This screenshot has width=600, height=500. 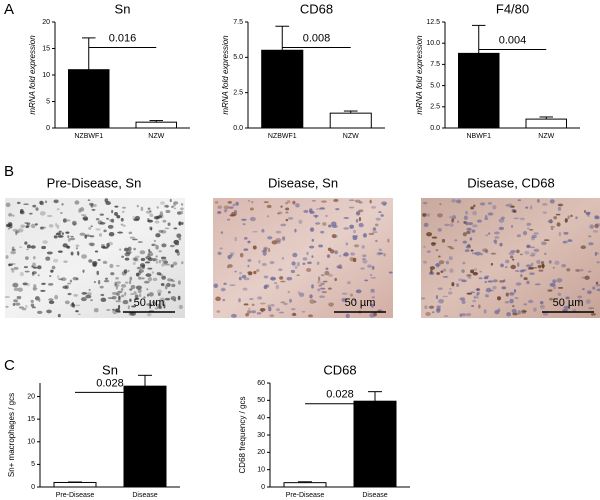 What do you see at coordinates (110, 383) in the screenshot?
I see `p-value: 0.028` at bounding box center [110, 383].